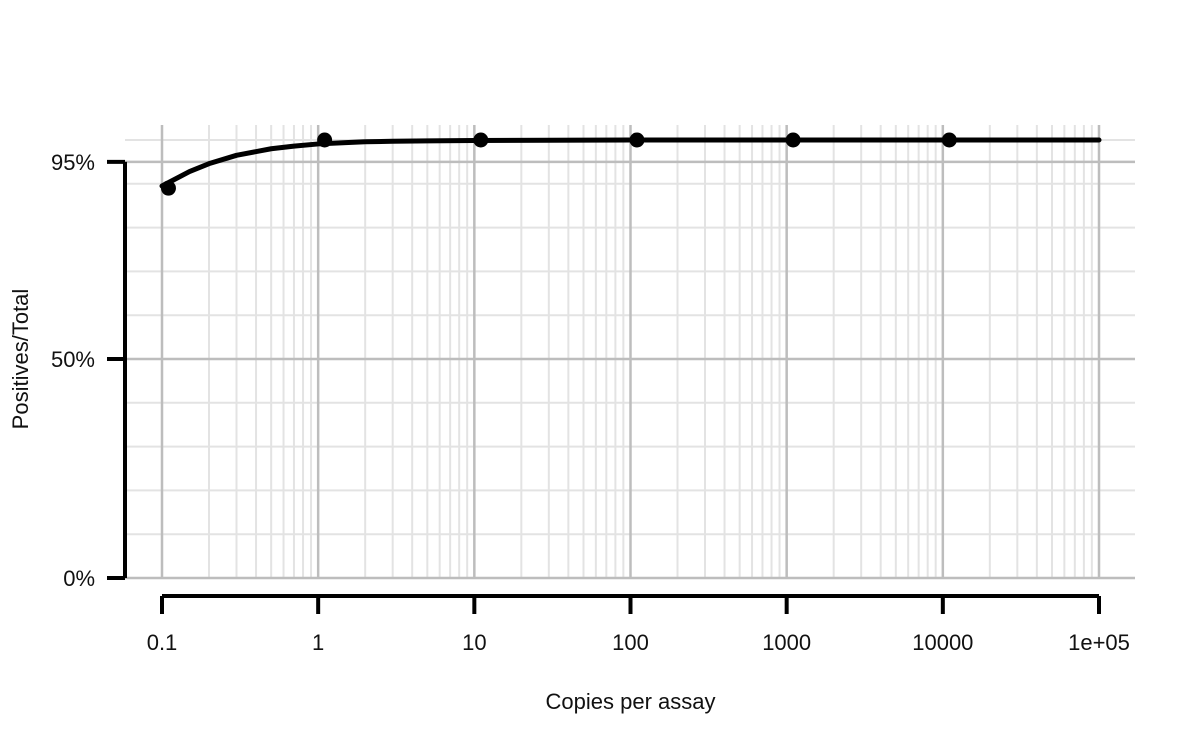 Image resolution: width=1200 pixels, height=750 pixels. Describe the element at coordinates (786, 642) in the screenshot. I see `x-tick-label: 1000` at that location.